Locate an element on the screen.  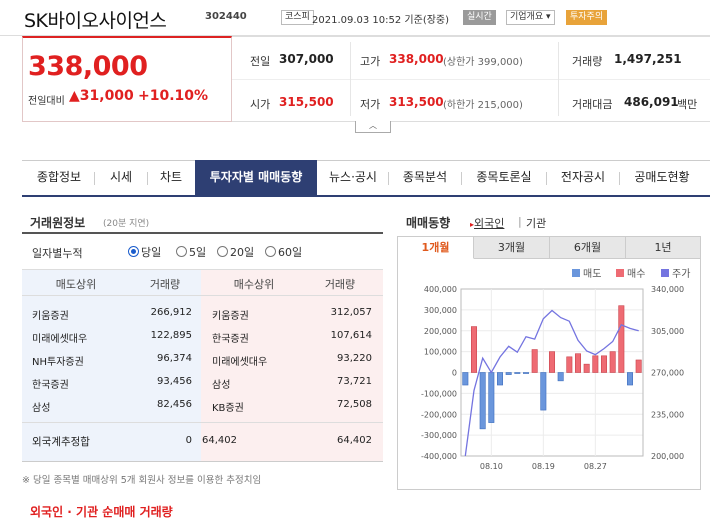
plot-area is located at coordinates (552, 372).